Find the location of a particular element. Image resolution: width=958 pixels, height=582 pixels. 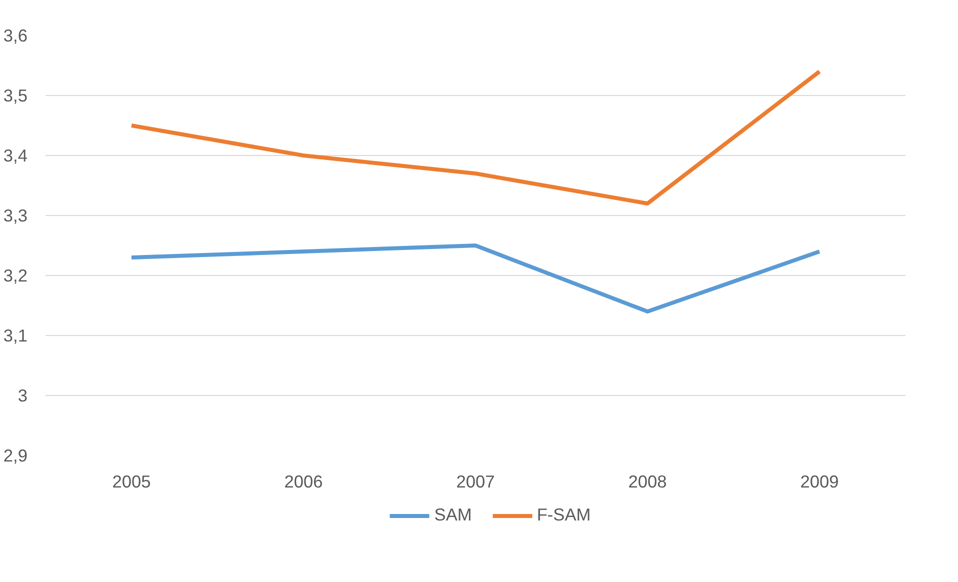

line-series is located at coordinates (476, 279).